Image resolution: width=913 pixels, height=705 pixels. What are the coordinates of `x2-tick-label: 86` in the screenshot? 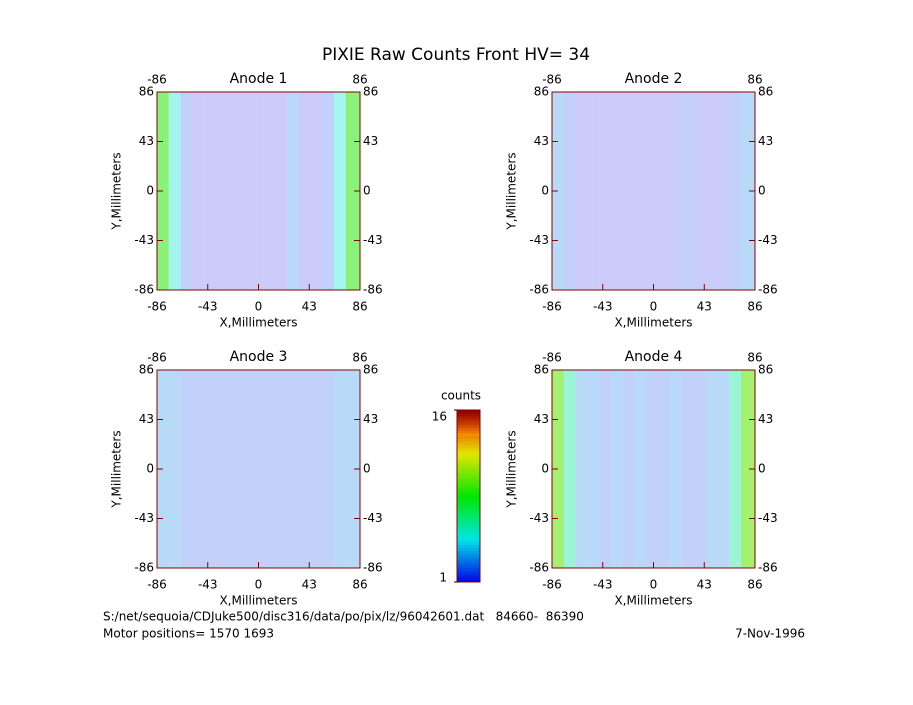 It's located at (754, 80).